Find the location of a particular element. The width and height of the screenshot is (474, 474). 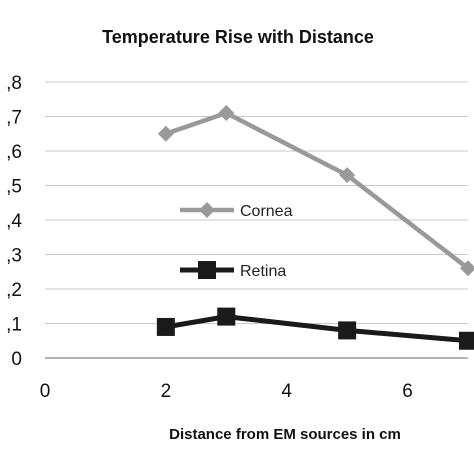

legend-marker-retina is located at coordinates (207, 270).